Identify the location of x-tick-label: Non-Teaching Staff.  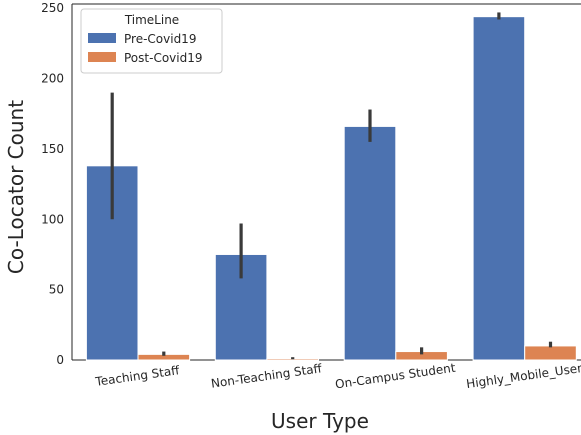
(266, 376).